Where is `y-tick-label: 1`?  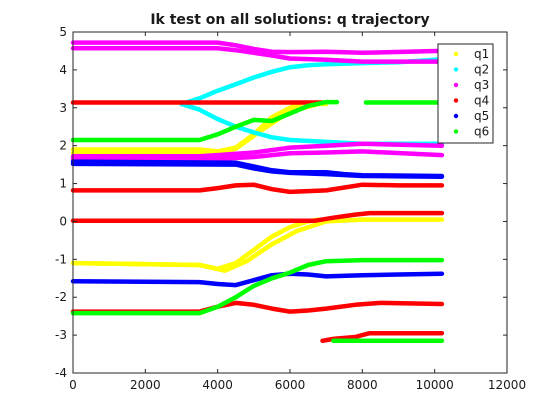
y-tick-label: 1 is located at coordinates (63, 184).